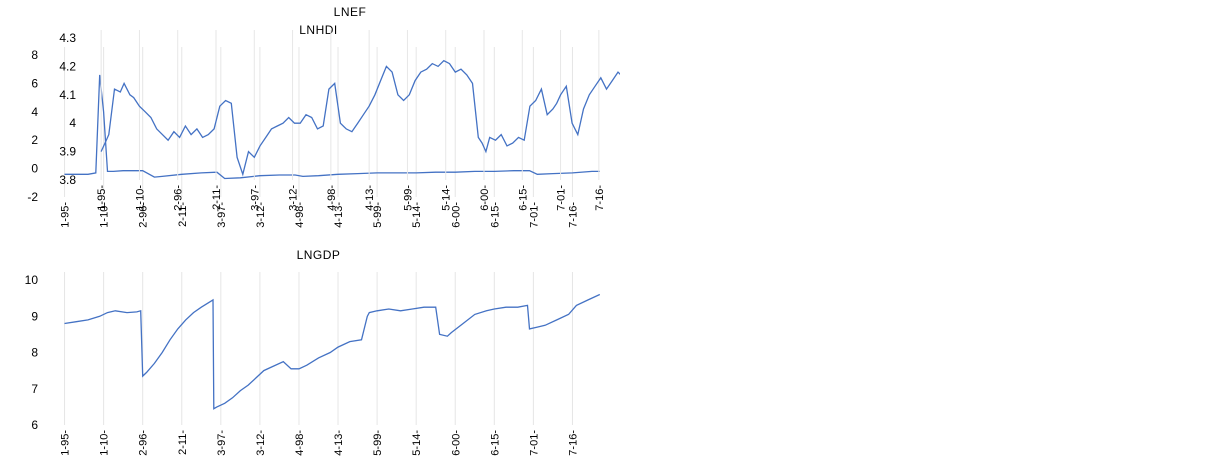  Describe the element at coordinates (319, 255) in the screenshot. I see `chart-title: LNGDP` at that location.